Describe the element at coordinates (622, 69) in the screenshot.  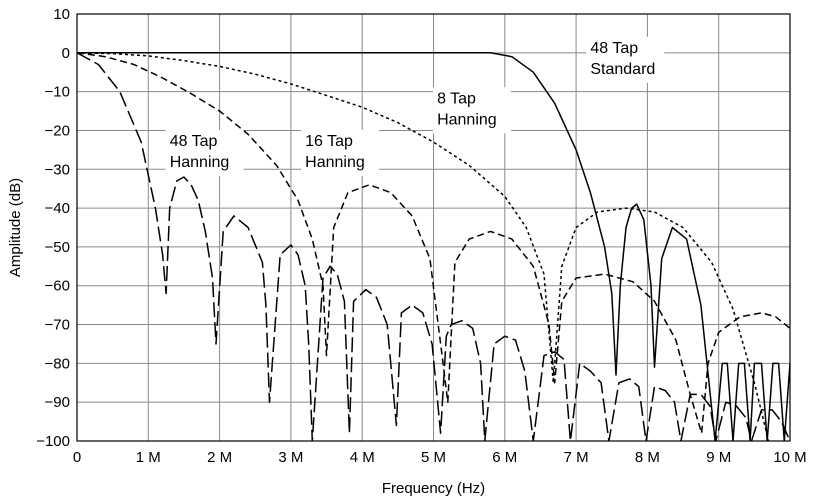
I see `annotation-label: Standard` at that location.